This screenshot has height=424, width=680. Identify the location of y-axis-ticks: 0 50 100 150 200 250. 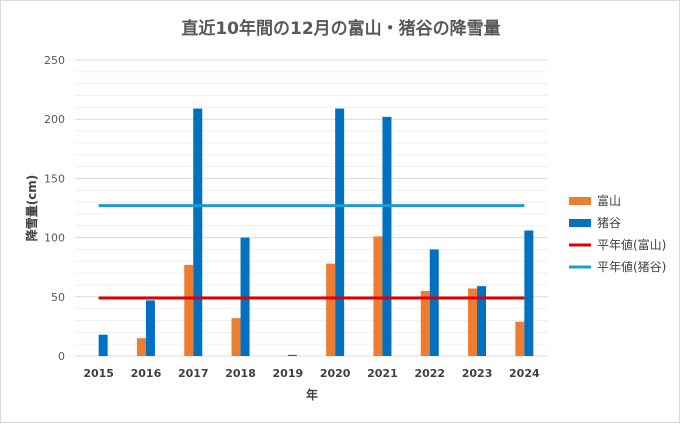
(54, 208).